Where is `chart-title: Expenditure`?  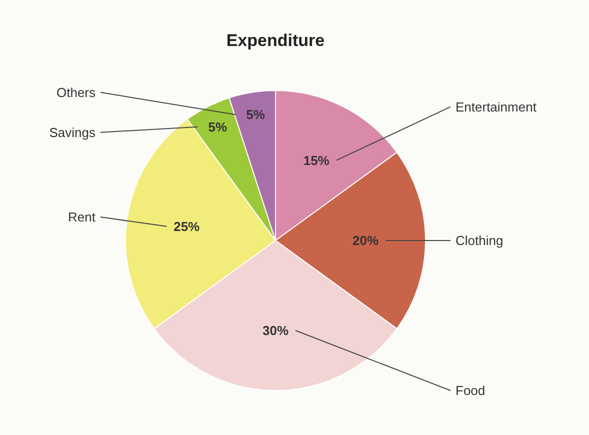 chart-title: Expenditure is located at coordinates (275, 40).